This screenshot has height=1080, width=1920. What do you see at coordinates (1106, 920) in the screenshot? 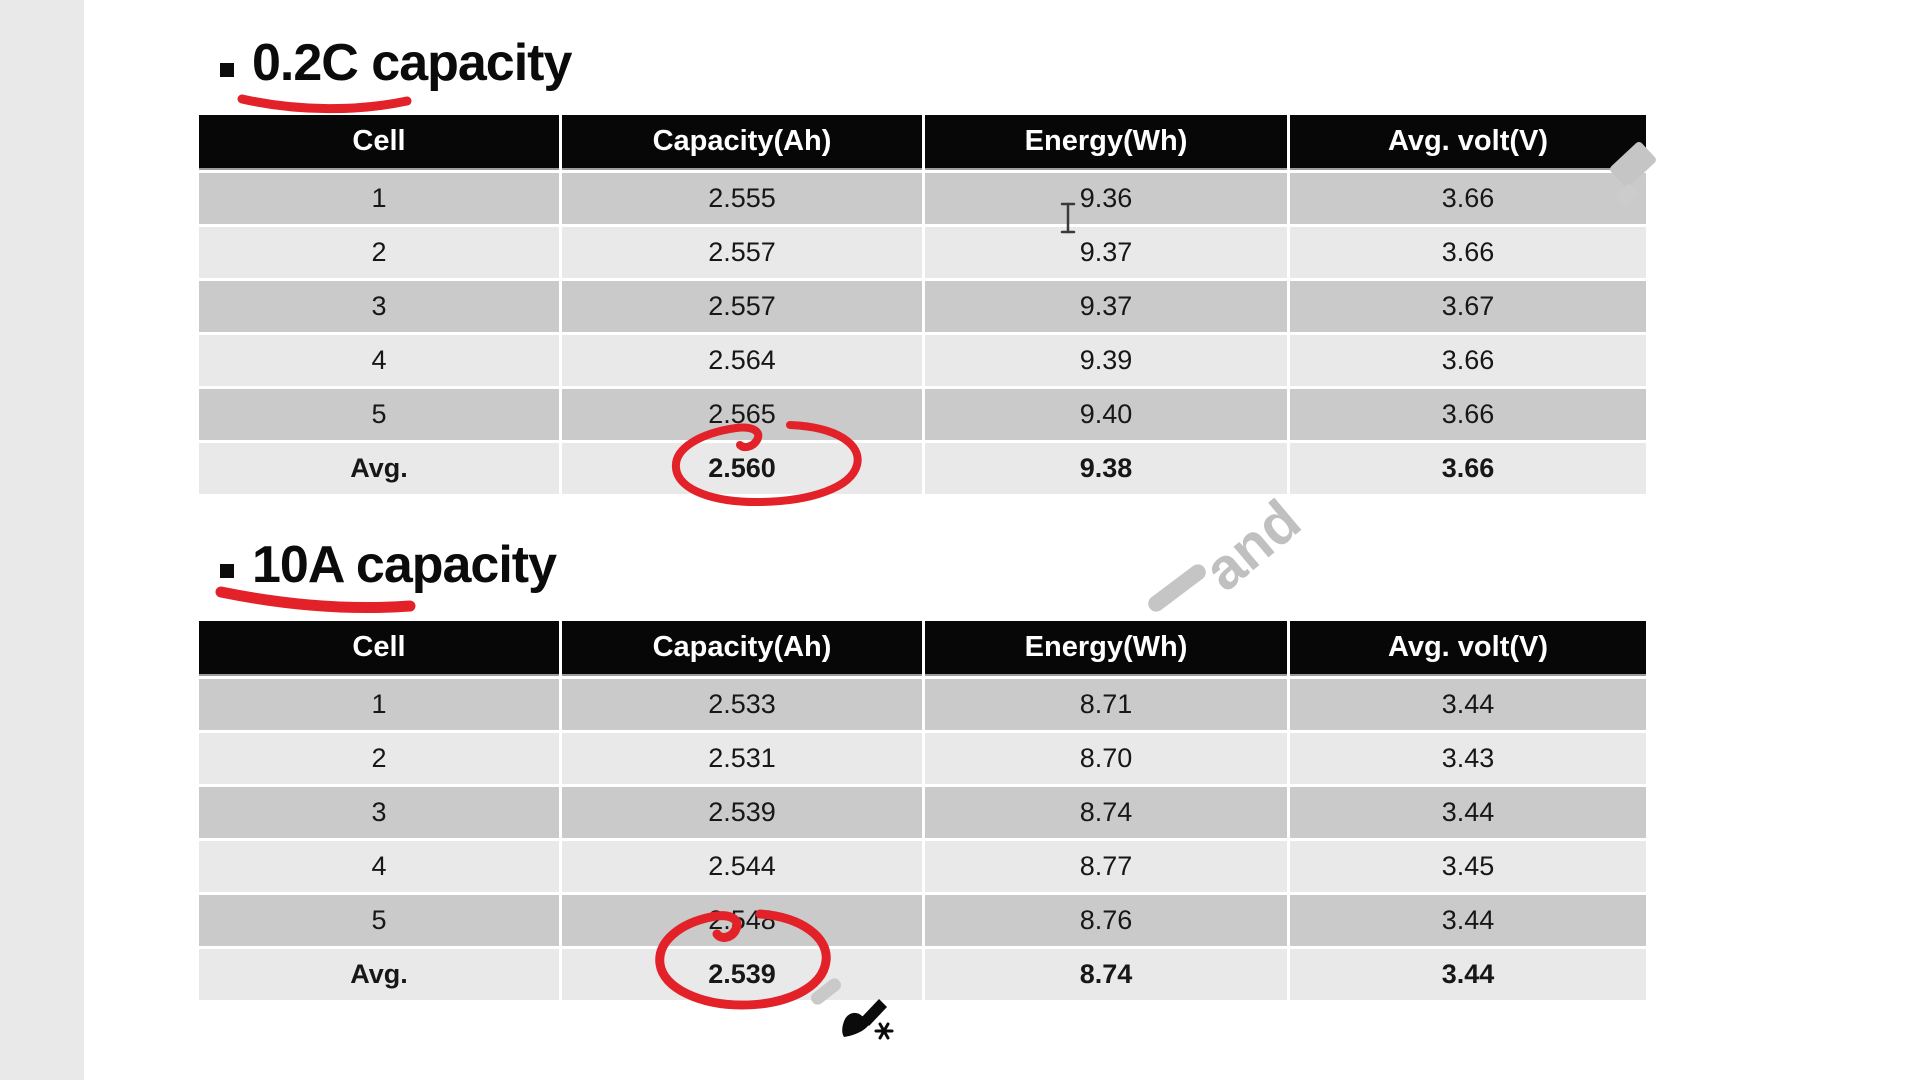
I see `table-cell: 8.76` at bounding box center [1106, 920].